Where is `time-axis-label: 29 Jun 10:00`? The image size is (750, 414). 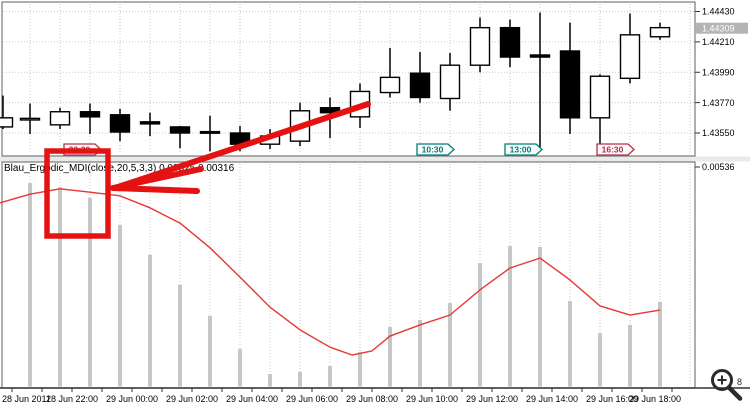
time-axis-label: 29 Jun 10:00 is located at coordinates (432, 399).